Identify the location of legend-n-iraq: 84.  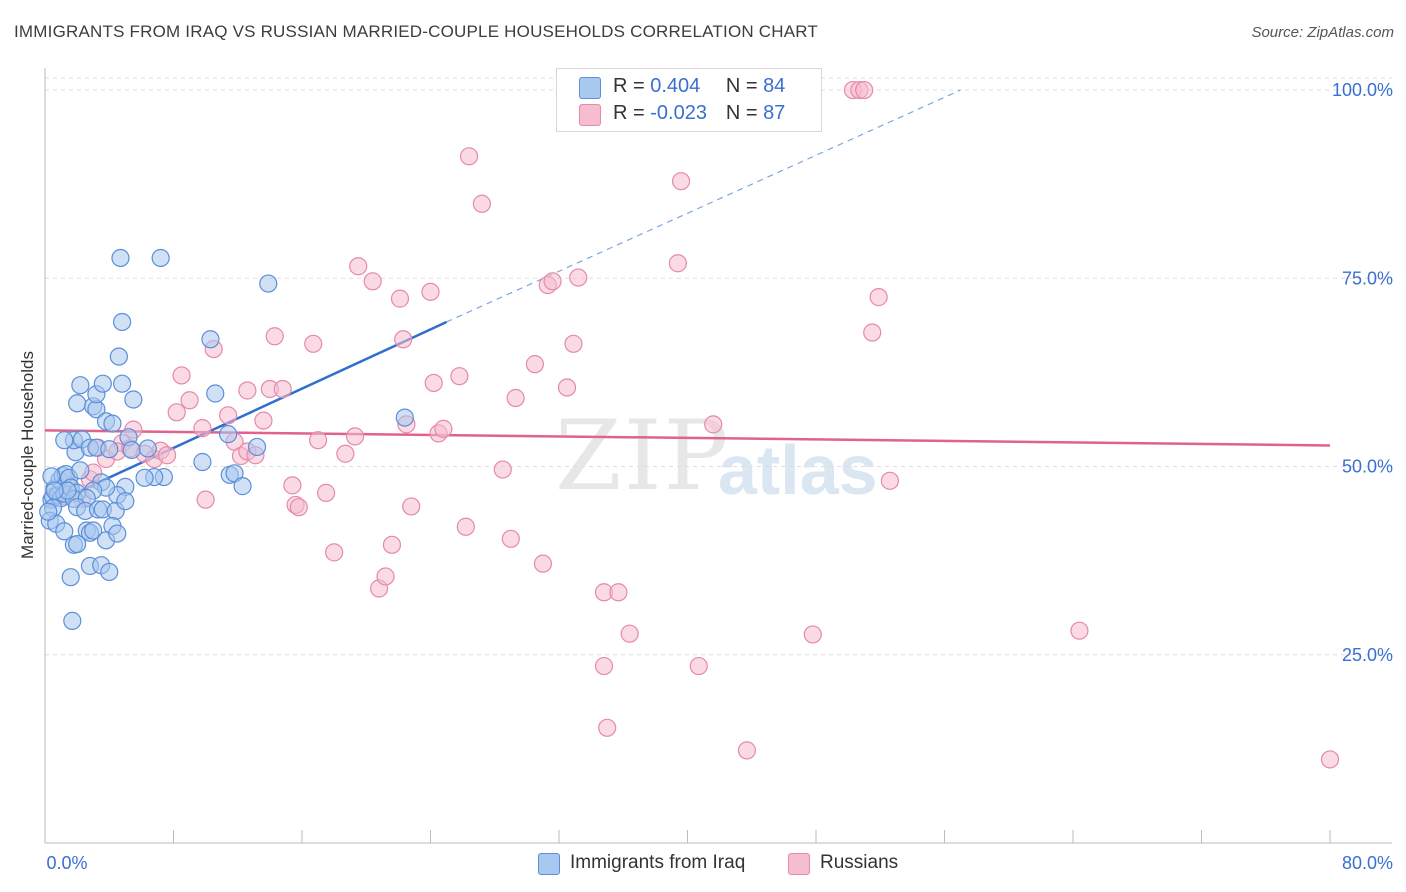
(774, 86).